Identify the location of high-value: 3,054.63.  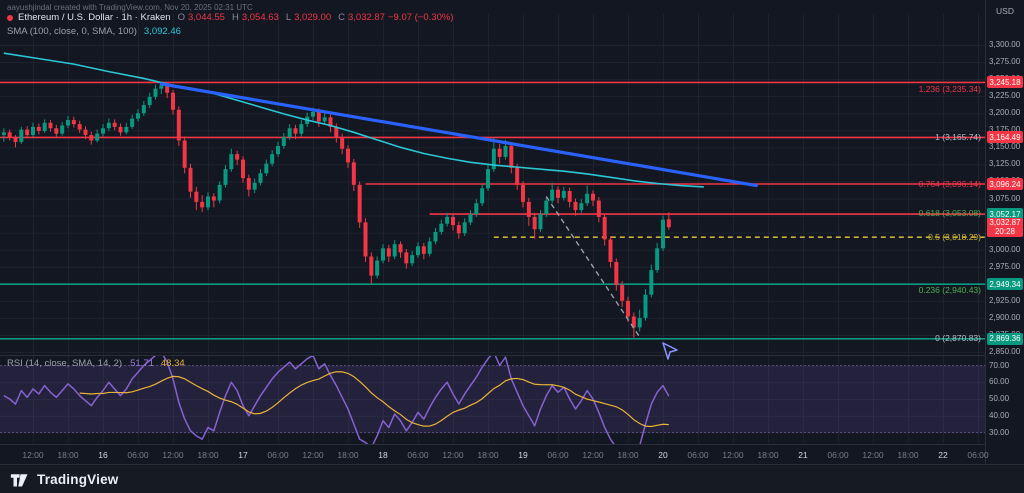
(260, 17).